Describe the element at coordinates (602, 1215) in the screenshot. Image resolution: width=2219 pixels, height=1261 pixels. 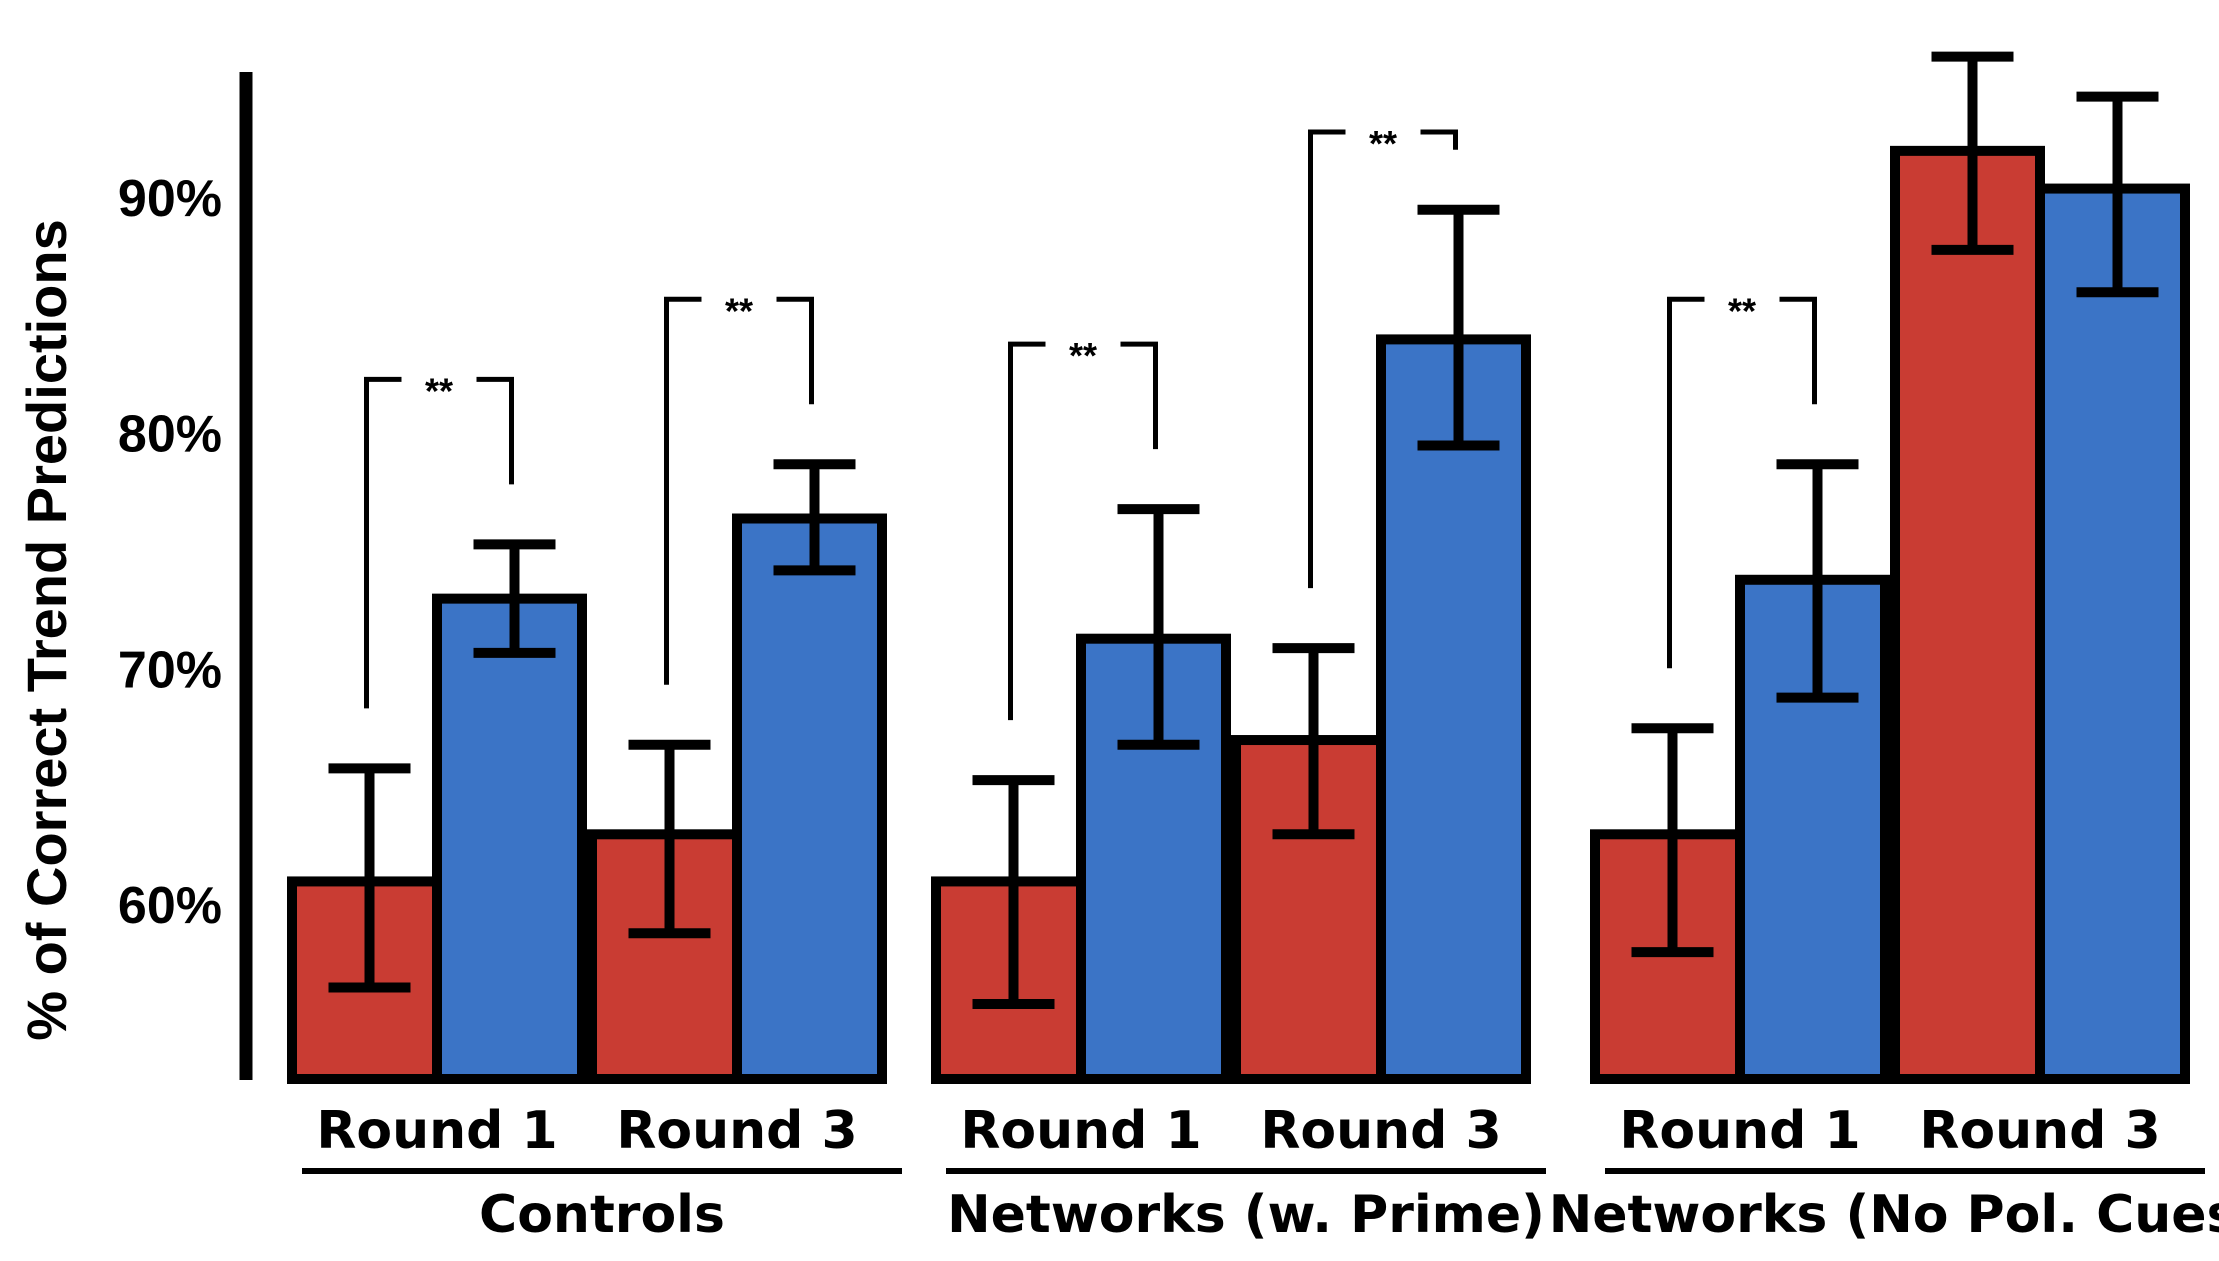
I see `group-label: Controls` at that location.